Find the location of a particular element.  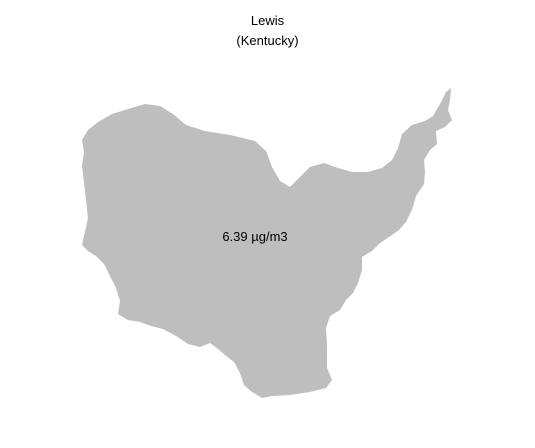

map-title-county-name: Lewis is located at coordinates (267, 20).